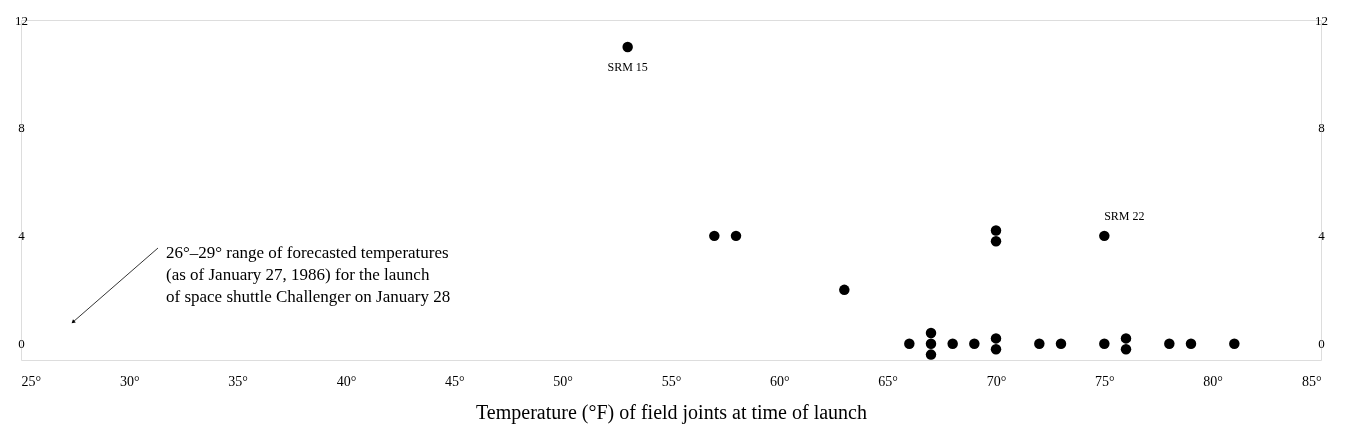  Describe the element at coordinates (627, 66) in the screenshot. I see `annotation: SRM 15` at that location.